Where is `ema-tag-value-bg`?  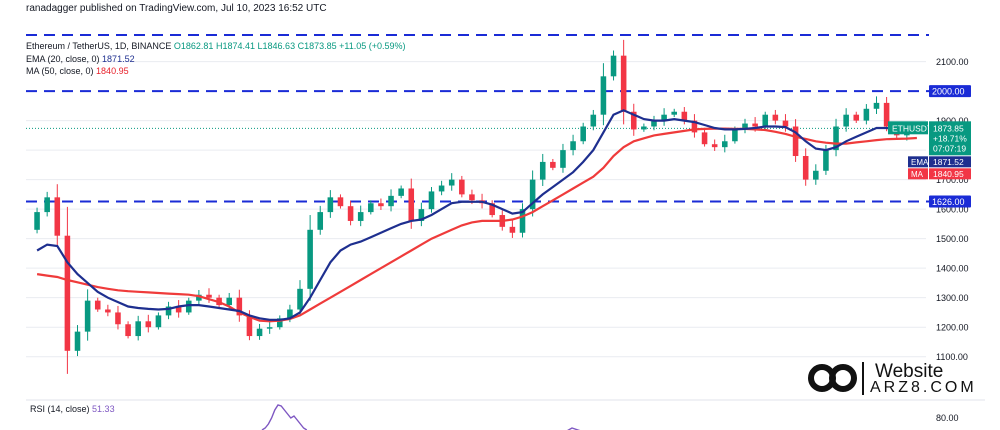
ema-tag-value-bg is located at coordinates (950, 162).